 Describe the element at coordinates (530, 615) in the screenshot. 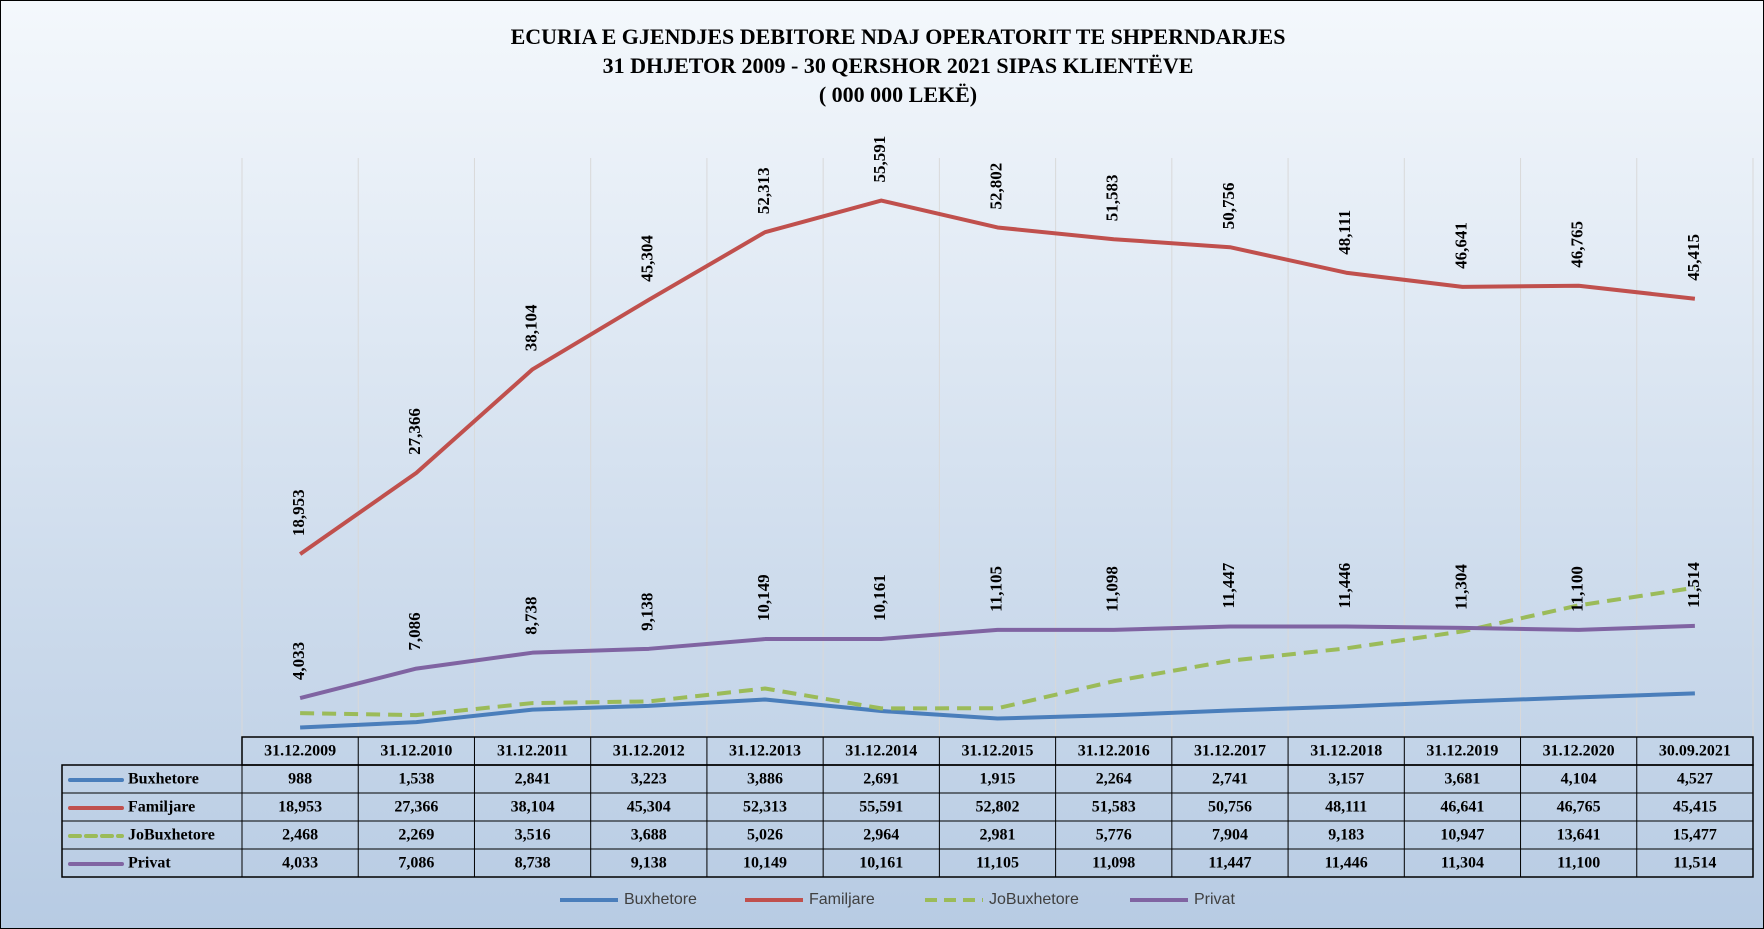

I see `data-label: 8,738` at that location.